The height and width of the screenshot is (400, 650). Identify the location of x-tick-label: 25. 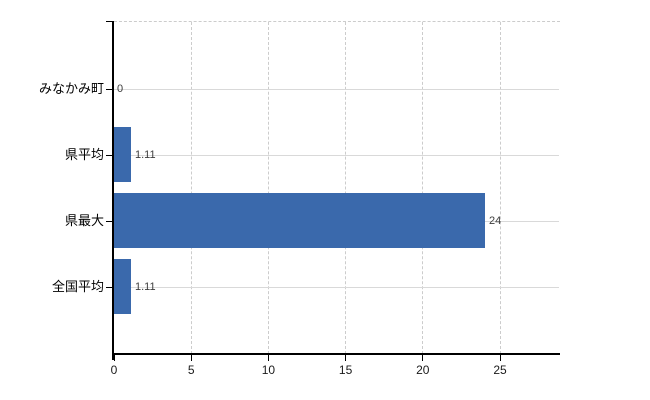
(500, 370).